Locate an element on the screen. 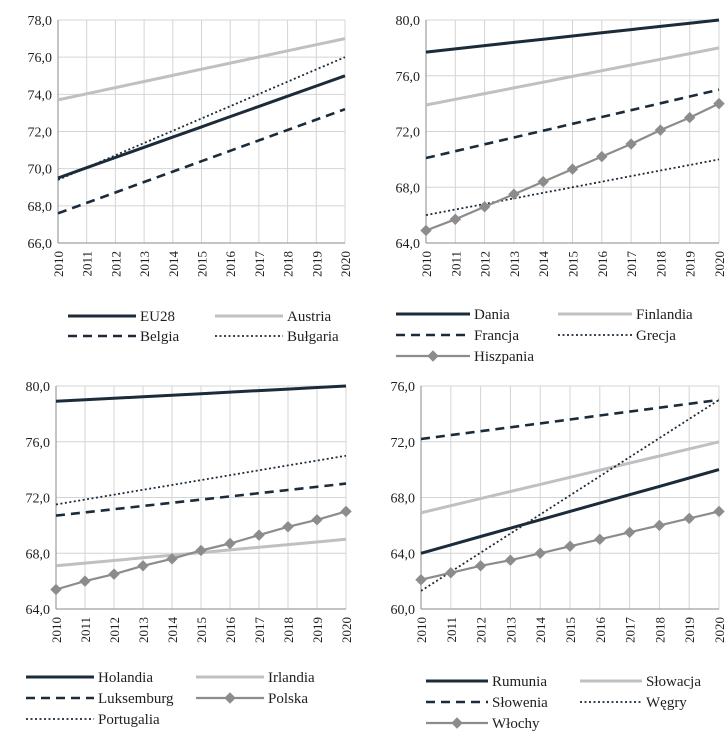 This screenshot has height=734, width=727. legend-item-portugalia: Portugalia is located at coordinates (93, 720).